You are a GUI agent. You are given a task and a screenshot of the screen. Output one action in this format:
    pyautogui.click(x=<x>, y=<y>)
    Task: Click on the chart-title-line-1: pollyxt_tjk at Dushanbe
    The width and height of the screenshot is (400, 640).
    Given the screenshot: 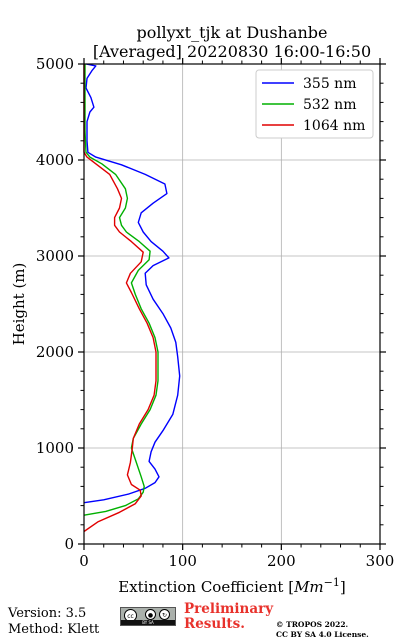 What is the action you would take?
    pyautogui.click(x=231, y=32)
    